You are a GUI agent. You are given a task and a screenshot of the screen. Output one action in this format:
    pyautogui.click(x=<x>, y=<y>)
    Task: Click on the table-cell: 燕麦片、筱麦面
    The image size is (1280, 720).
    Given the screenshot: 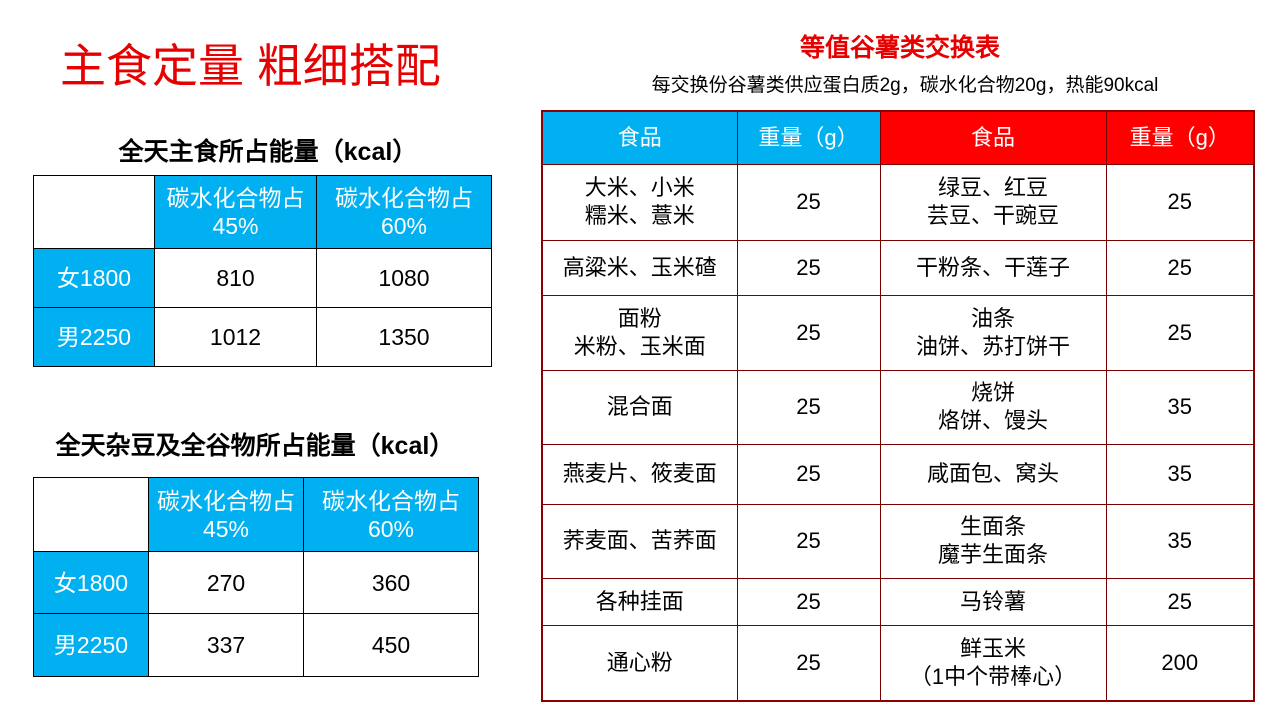 What is the action you would take?
    pyautogui.click(x=639, y=474)
    